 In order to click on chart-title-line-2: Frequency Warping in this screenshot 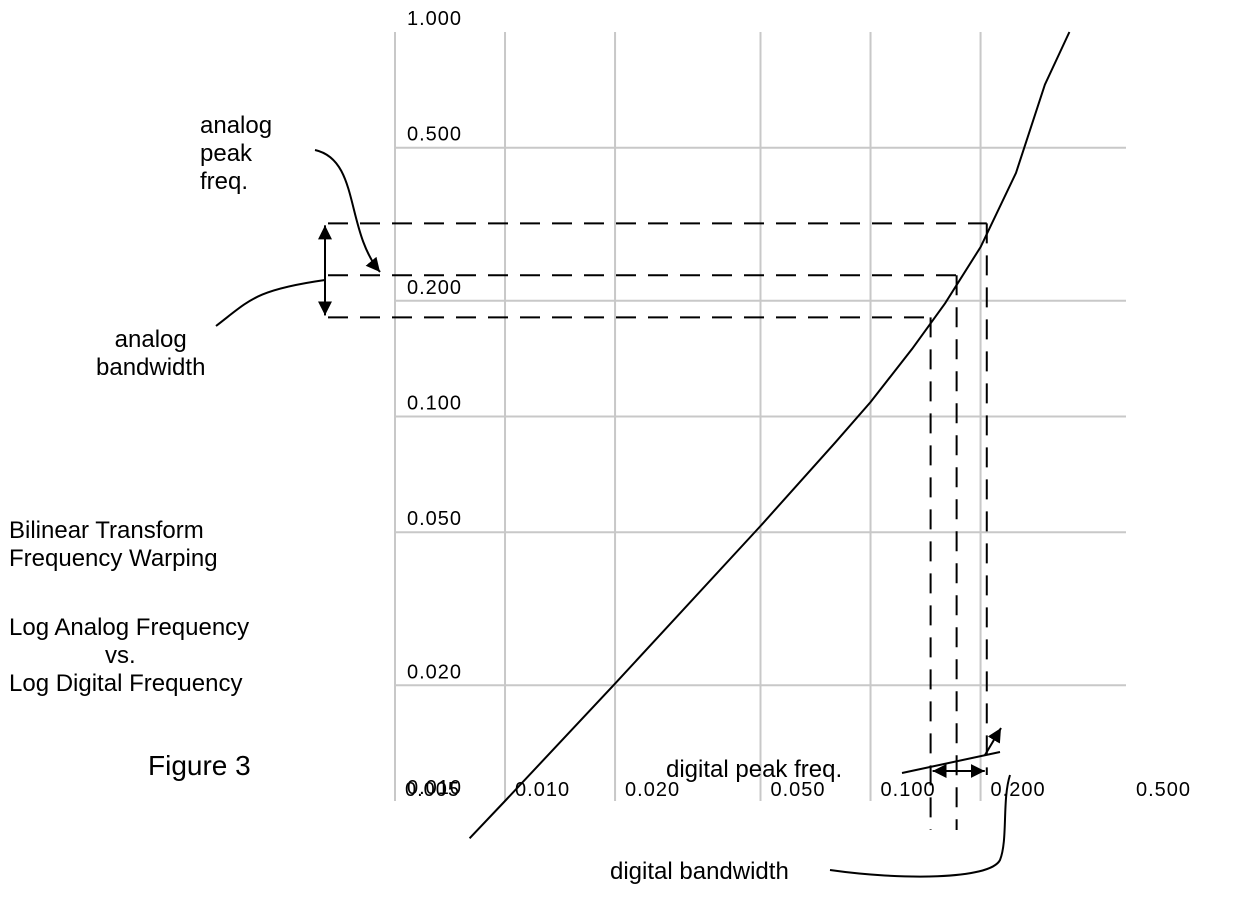, I will do `click(113, 558)`.